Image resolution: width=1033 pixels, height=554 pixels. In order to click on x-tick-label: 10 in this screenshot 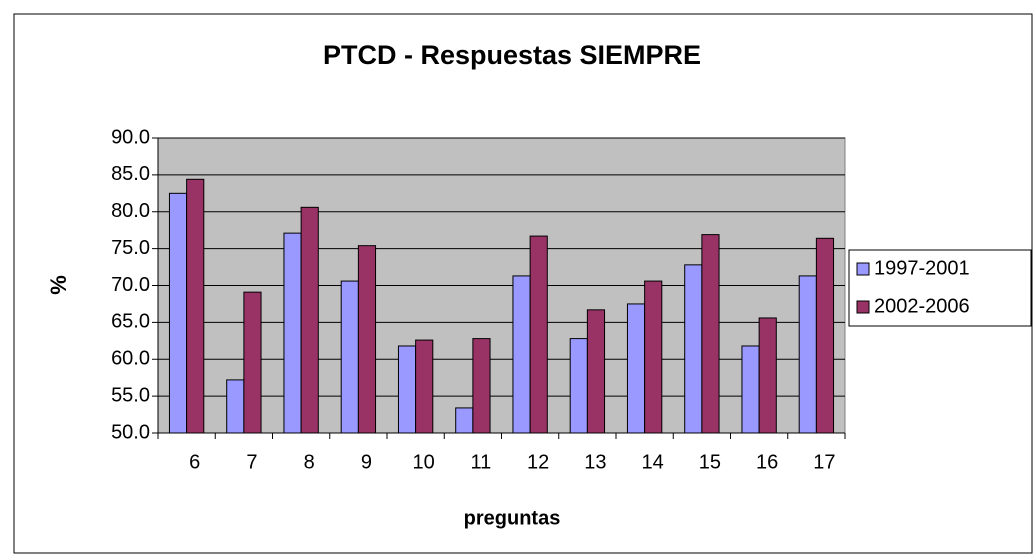, I will do `click(424, 462)`.